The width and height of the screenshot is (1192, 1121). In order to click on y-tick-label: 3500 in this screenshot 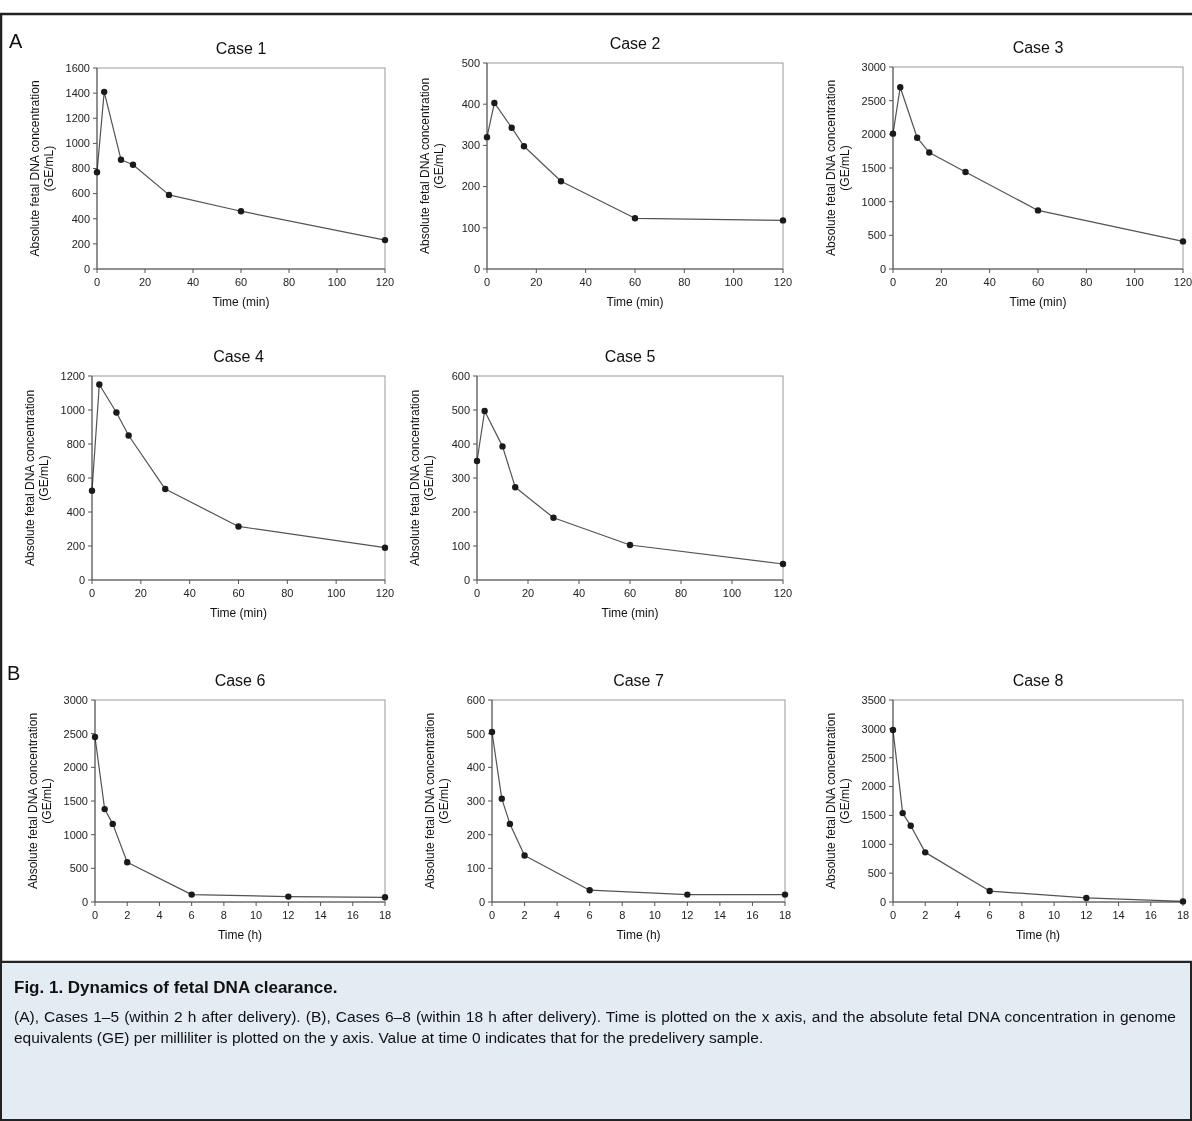, I will do `click(873, 699)`.